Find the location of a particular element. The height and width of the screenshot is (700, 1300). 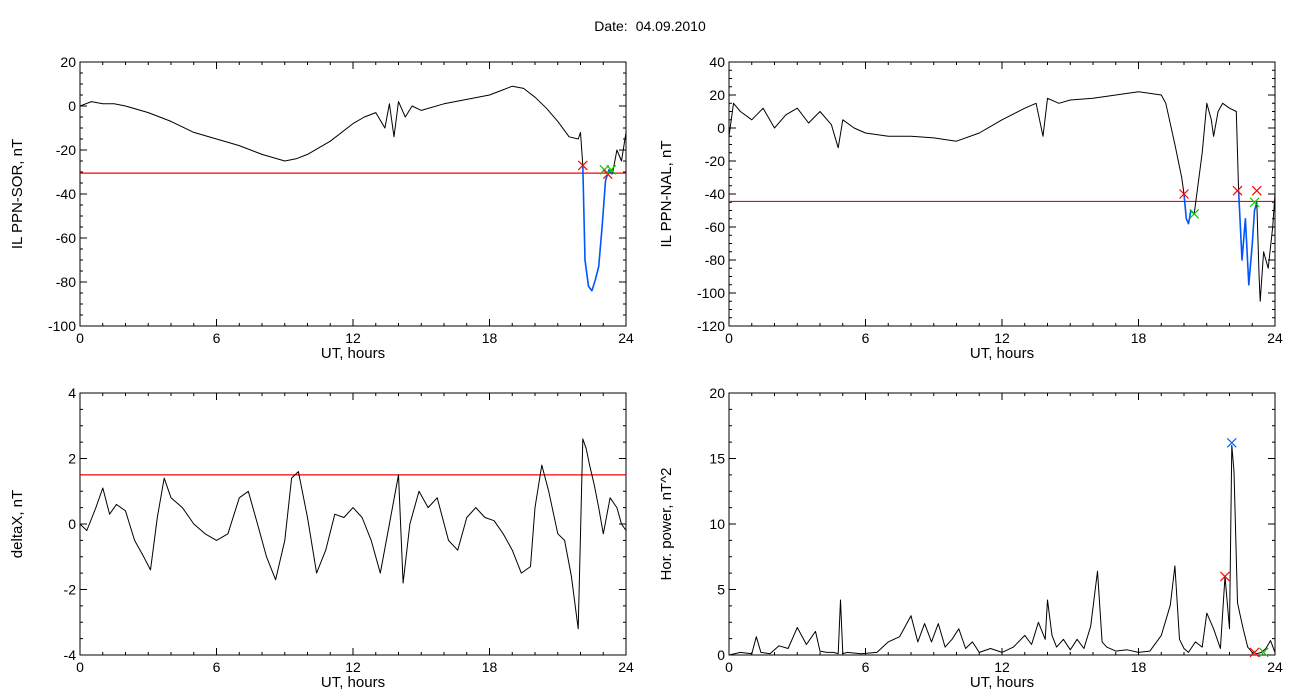

y-axis-label: Hor. power, nT^2 is located at coordinates (666, 524).